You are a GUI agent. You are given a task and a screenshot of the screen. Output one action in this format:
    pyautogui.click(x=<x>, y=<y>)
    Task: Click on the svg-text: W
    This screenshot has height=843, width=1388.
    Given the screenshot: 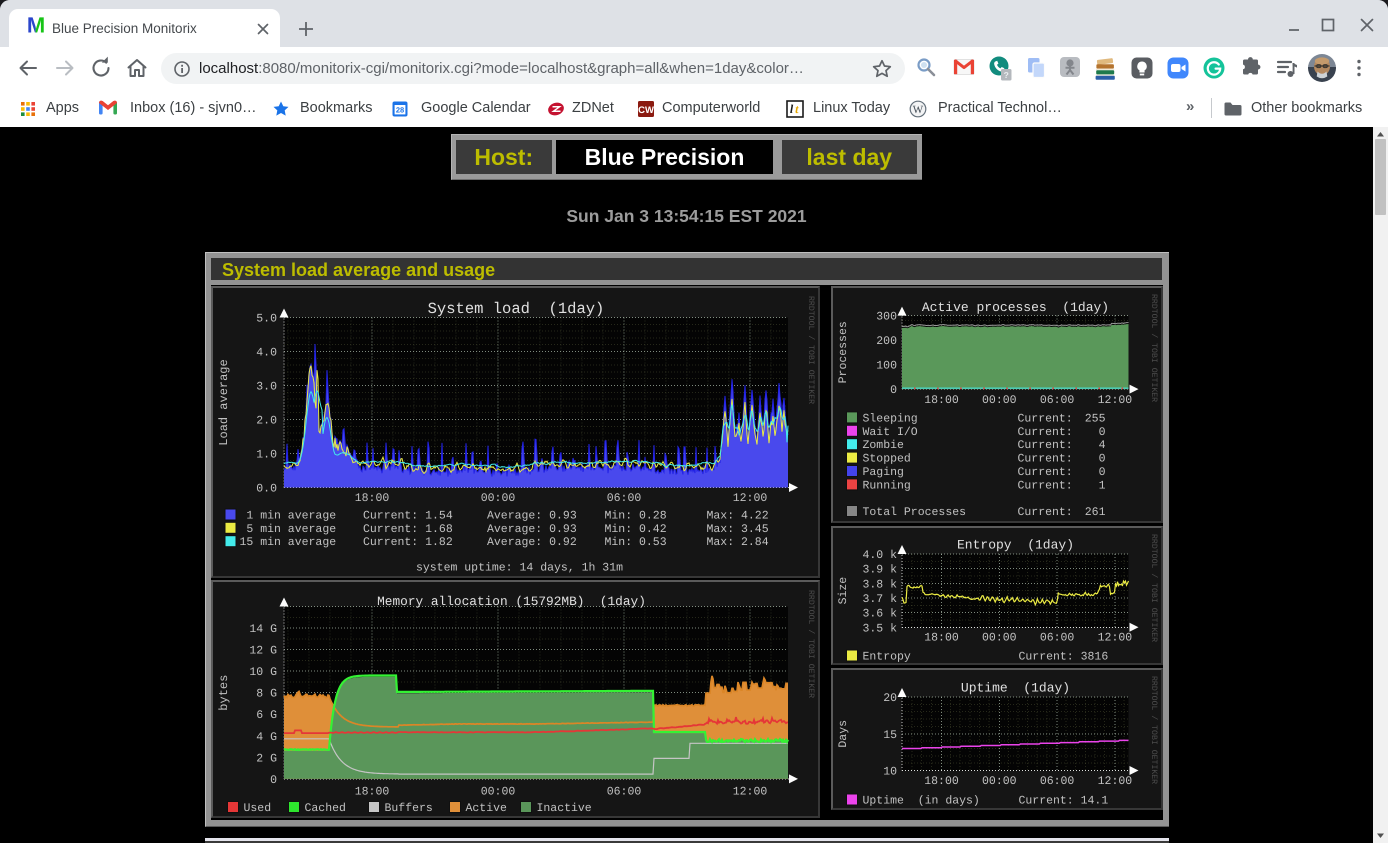 What is the action you would take?
    pyautogui.click(x=918, y=110)
    